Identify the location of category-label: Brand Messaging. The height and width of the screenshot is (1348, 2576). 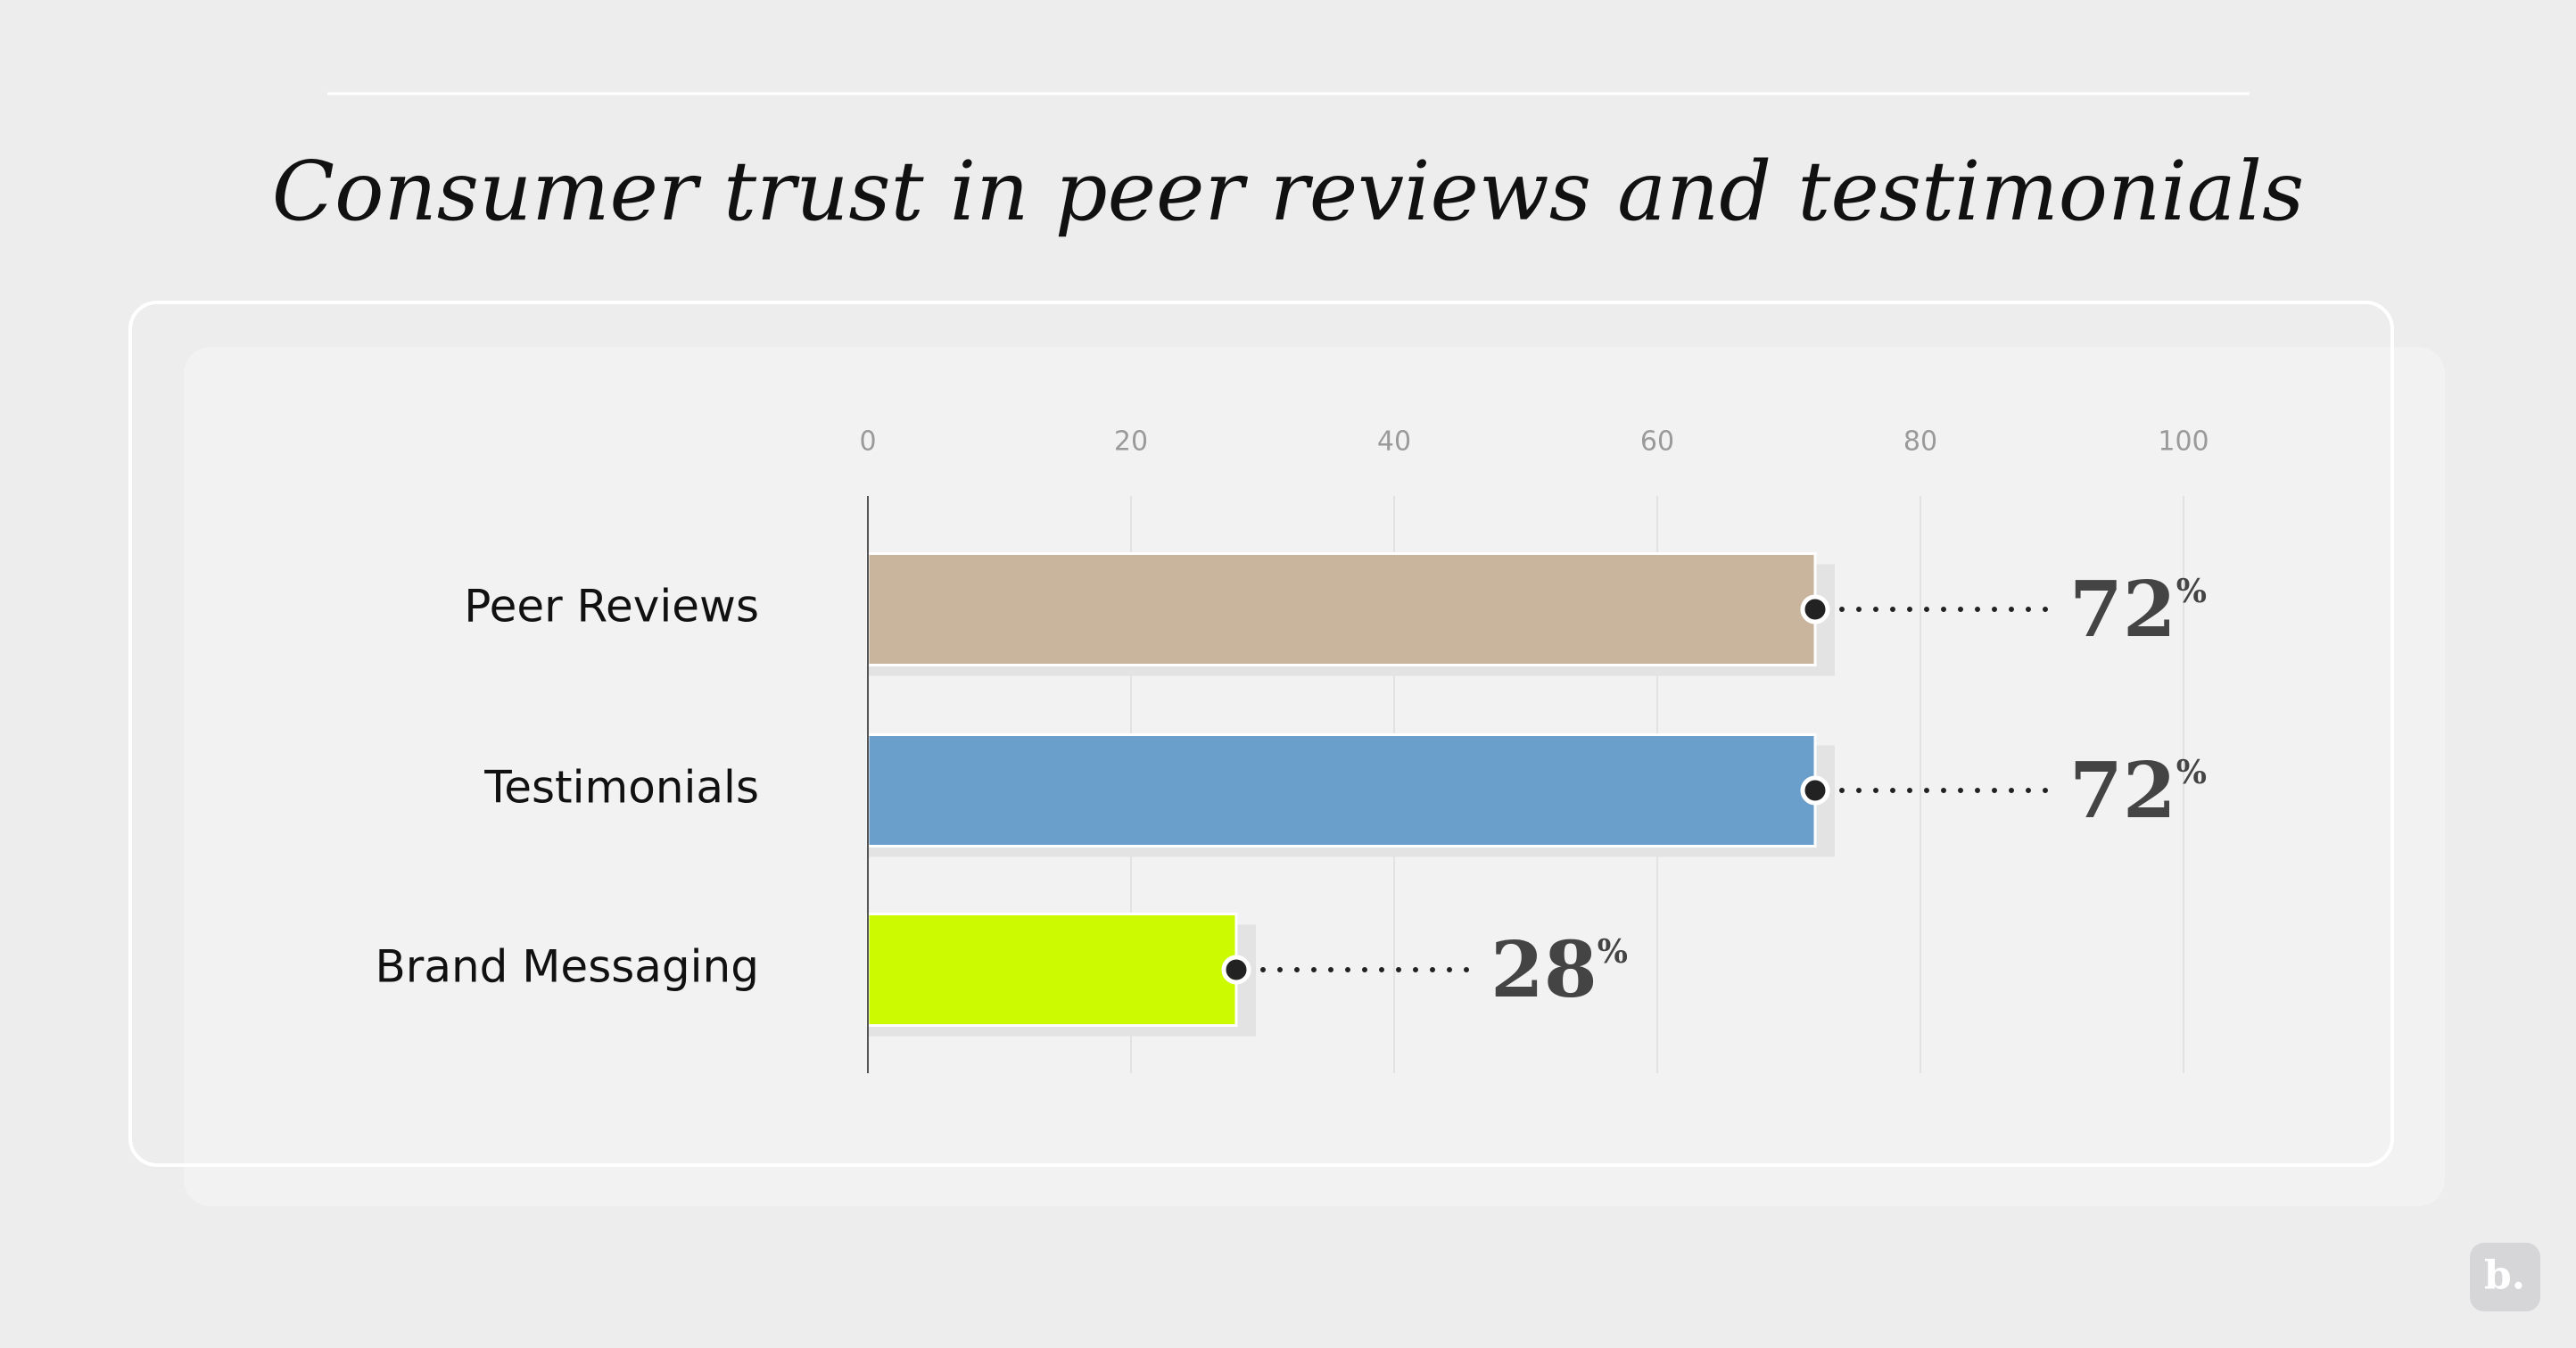
(567, 967).